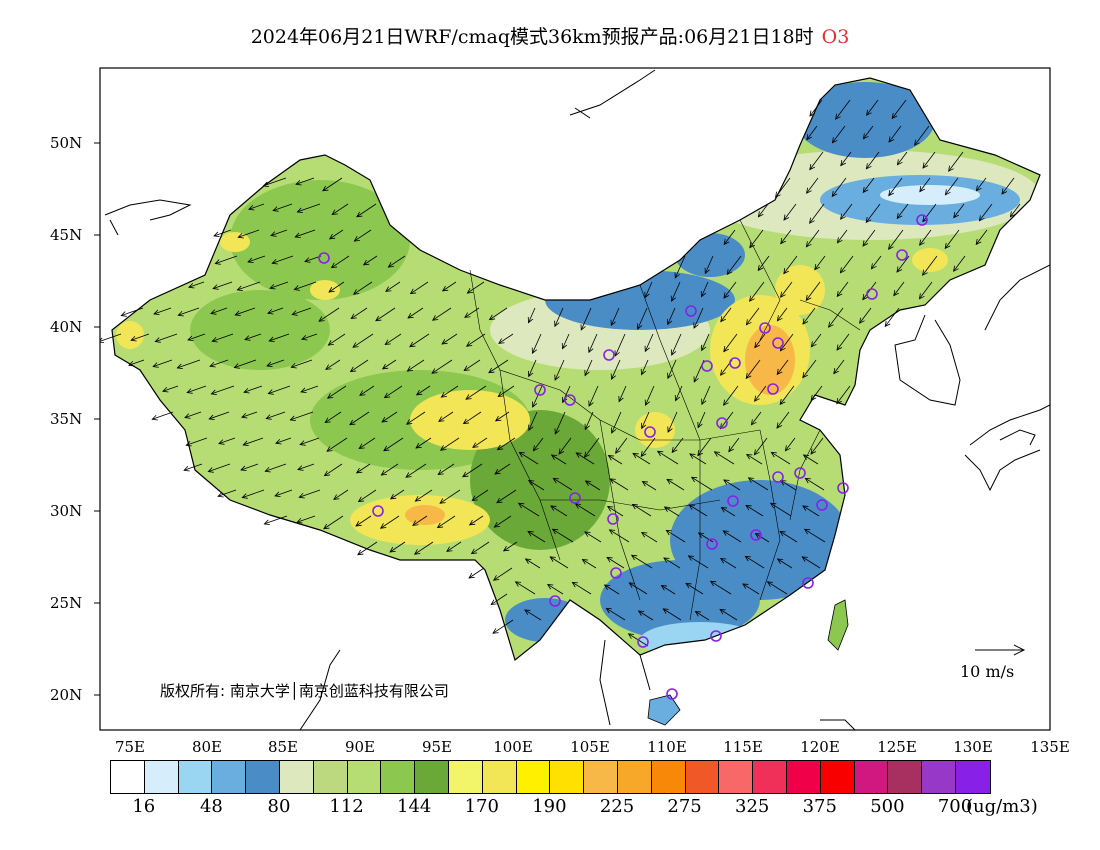 Image resolution: width=1100 pixels, height=850 pixels. I want to click on wind-reference-label: 10 m/s, so click(987, 671).